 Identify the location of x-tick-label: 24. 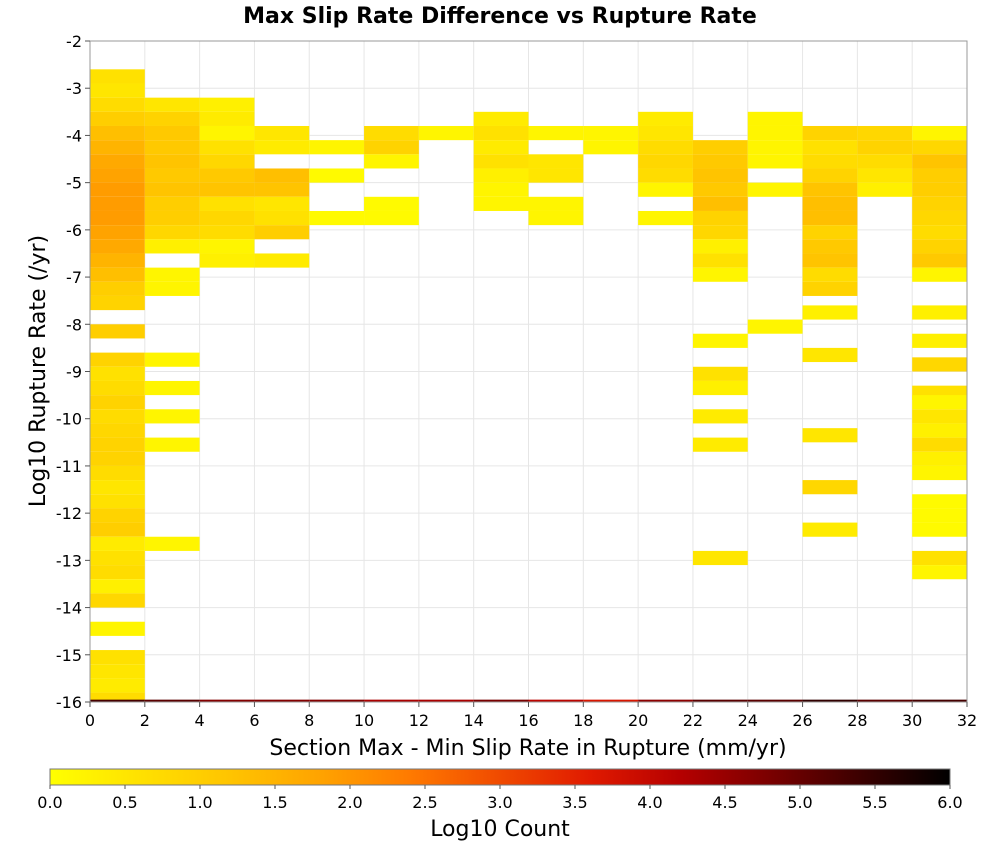
(748, 720).